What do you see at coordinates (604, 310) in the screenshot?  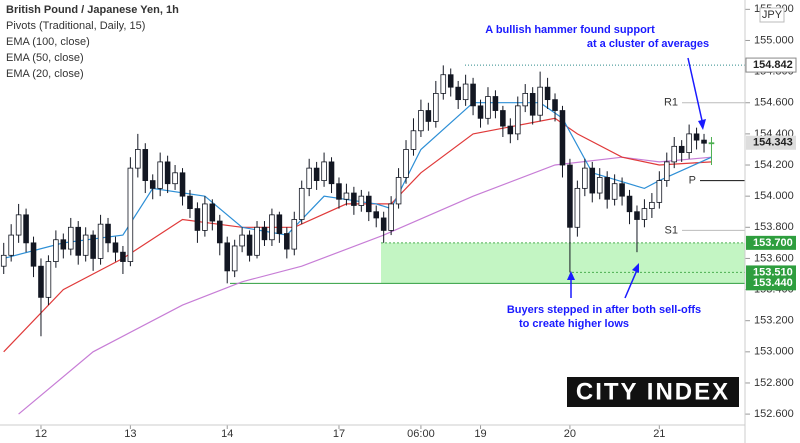 I see `annotation: Buyers stepped in after both sell-offs` at bounding box center [604, 310].